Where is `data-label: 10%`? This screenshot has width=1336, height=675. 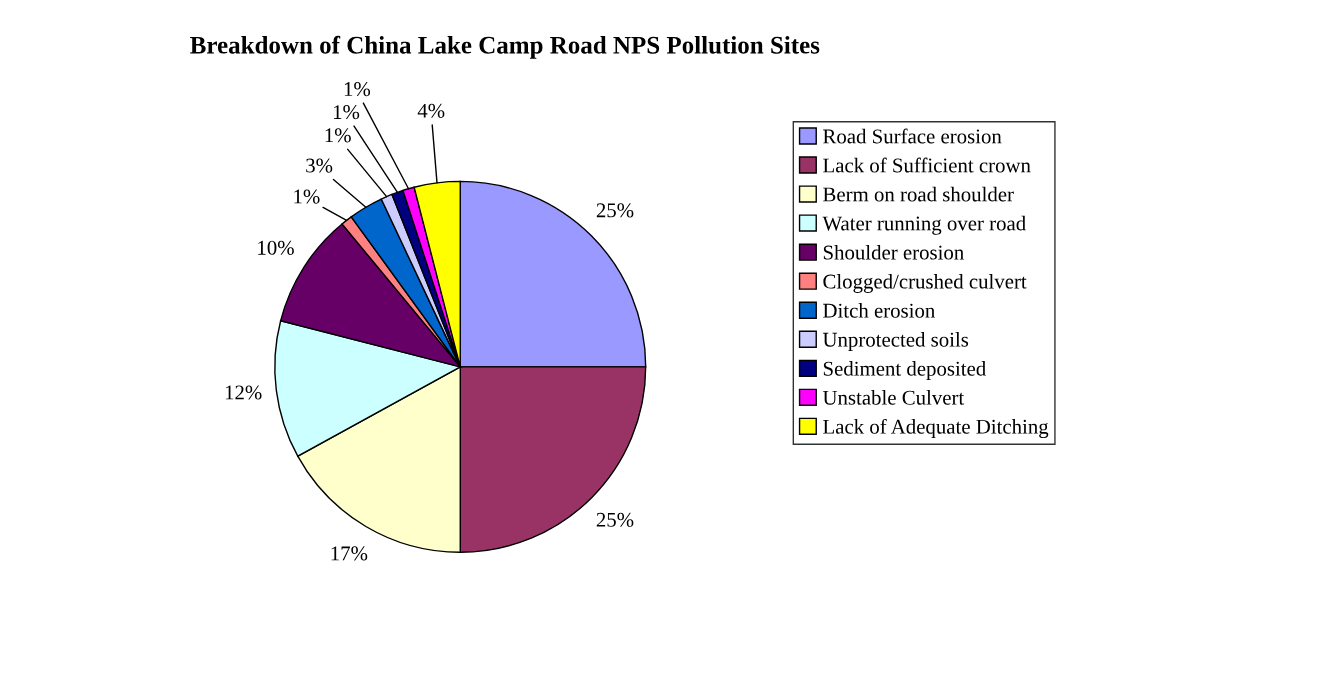 data-label: 10% is located at coordinates (276, 247).